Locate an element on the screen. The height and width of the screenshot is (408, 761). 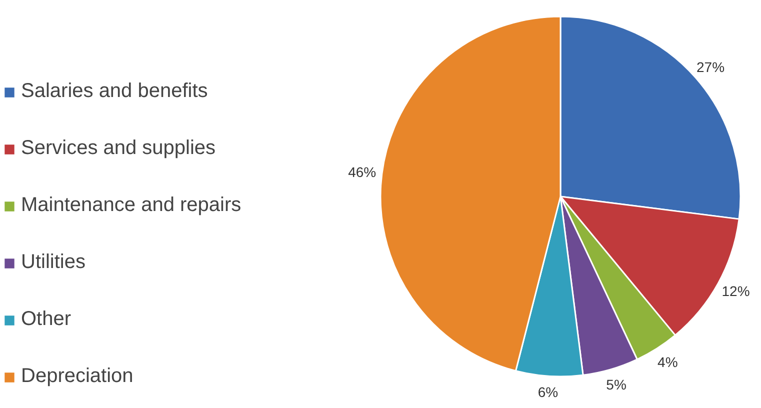
legend-label: Maintenance and repairs is located at coordinates (131, 205).